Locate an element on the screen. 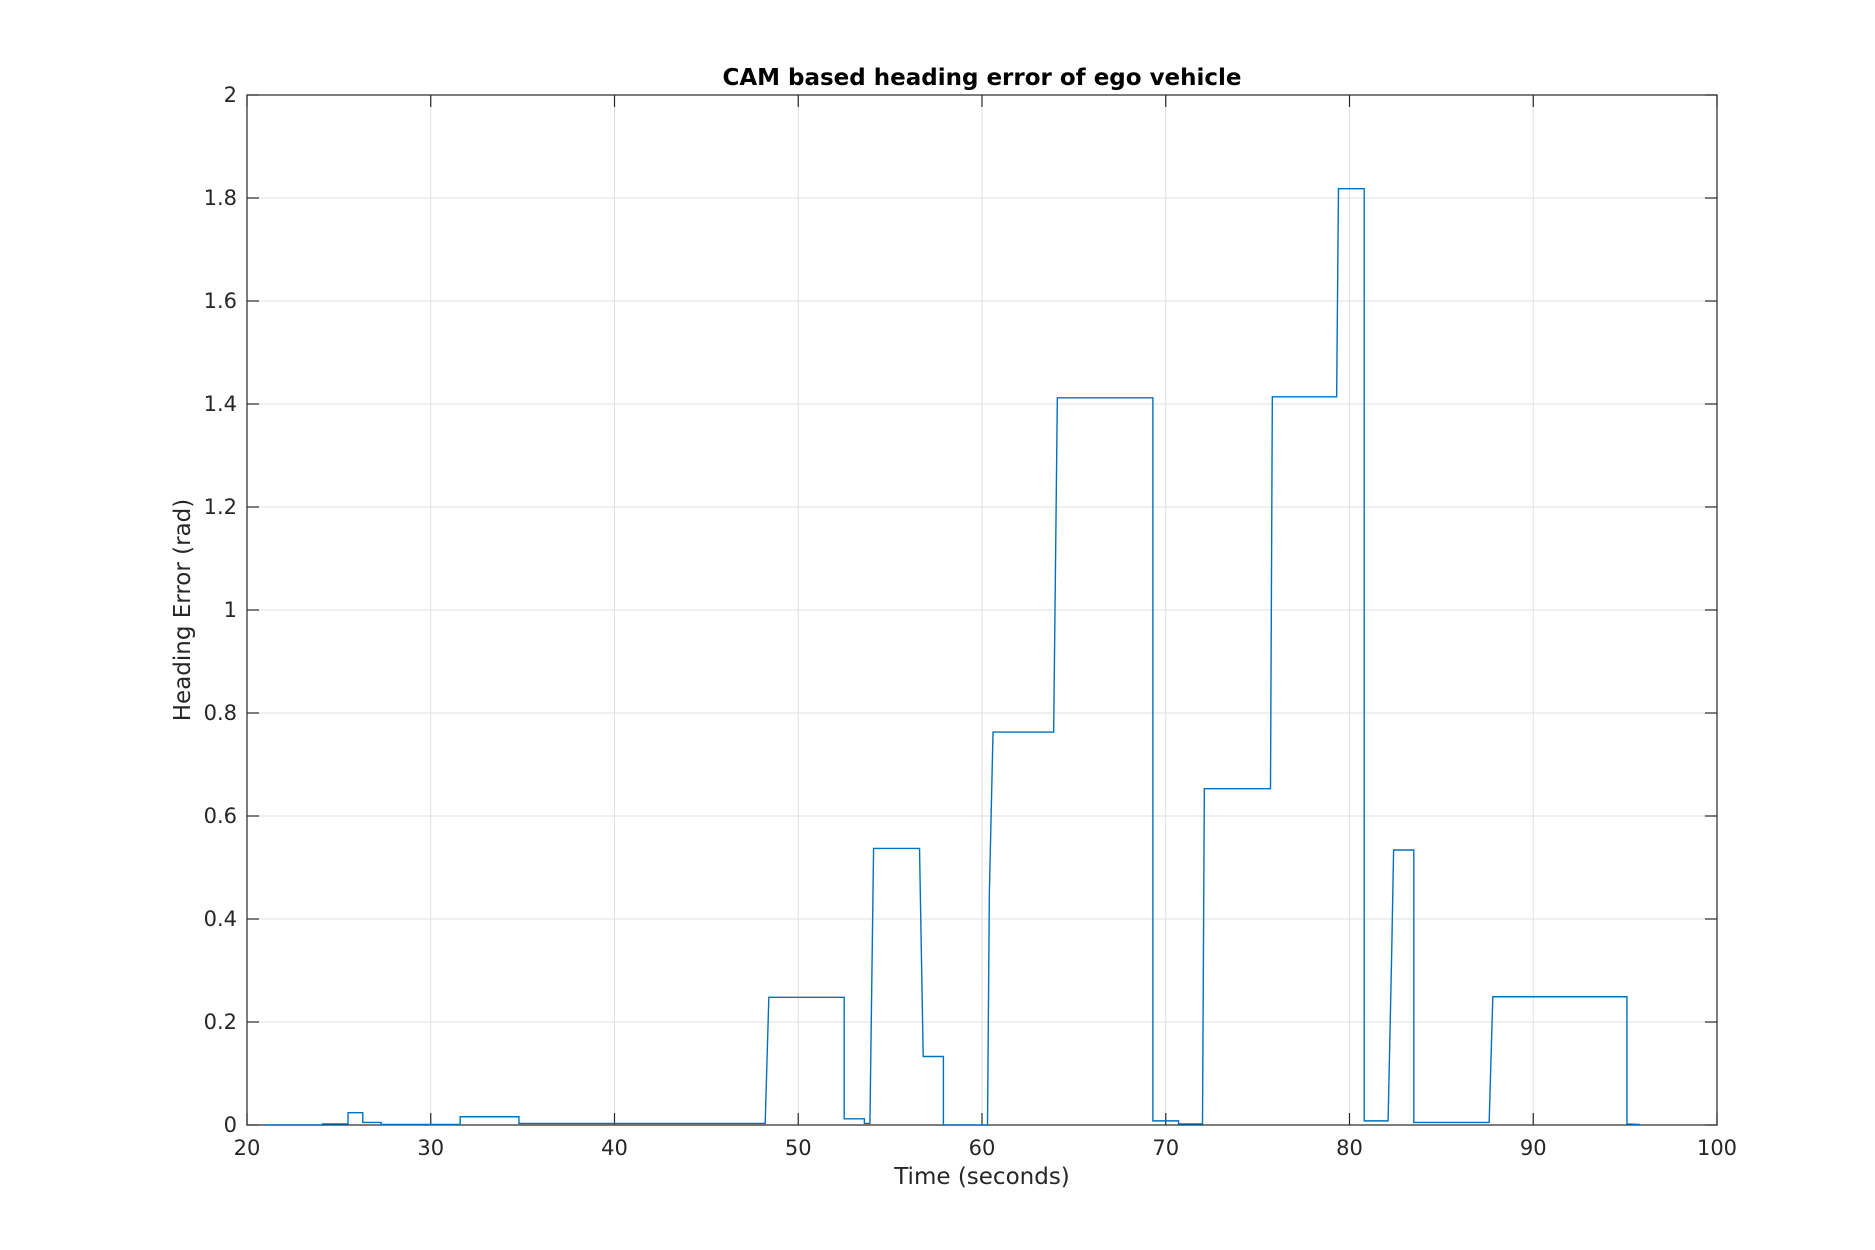 This screenshot has height=1250, width=1875. x-tick-label: 80 is located at coordinates (1349, 1148).